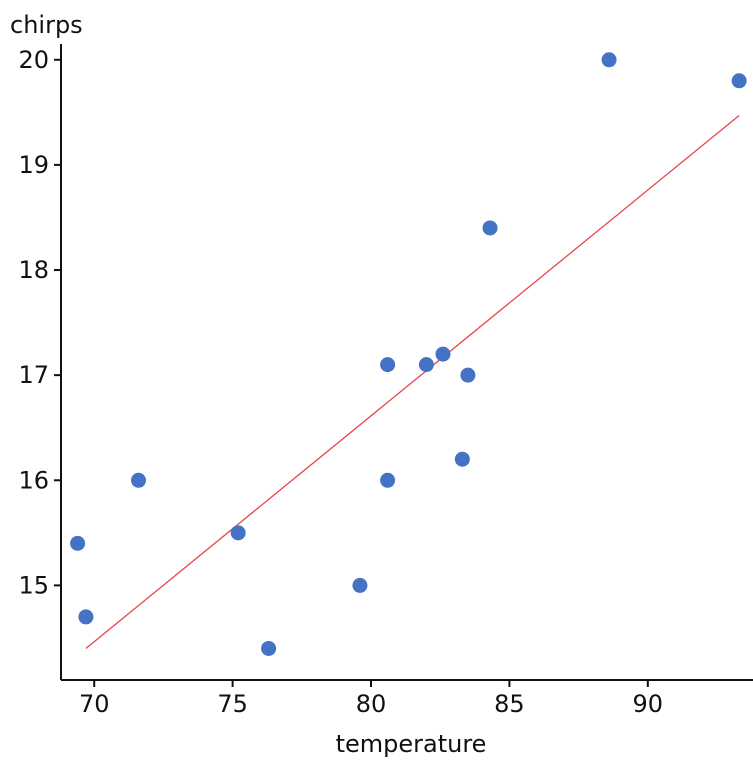 This screenshot has height=767, width=753. I want to click on y-tick-label: 18, so click(33, 270).